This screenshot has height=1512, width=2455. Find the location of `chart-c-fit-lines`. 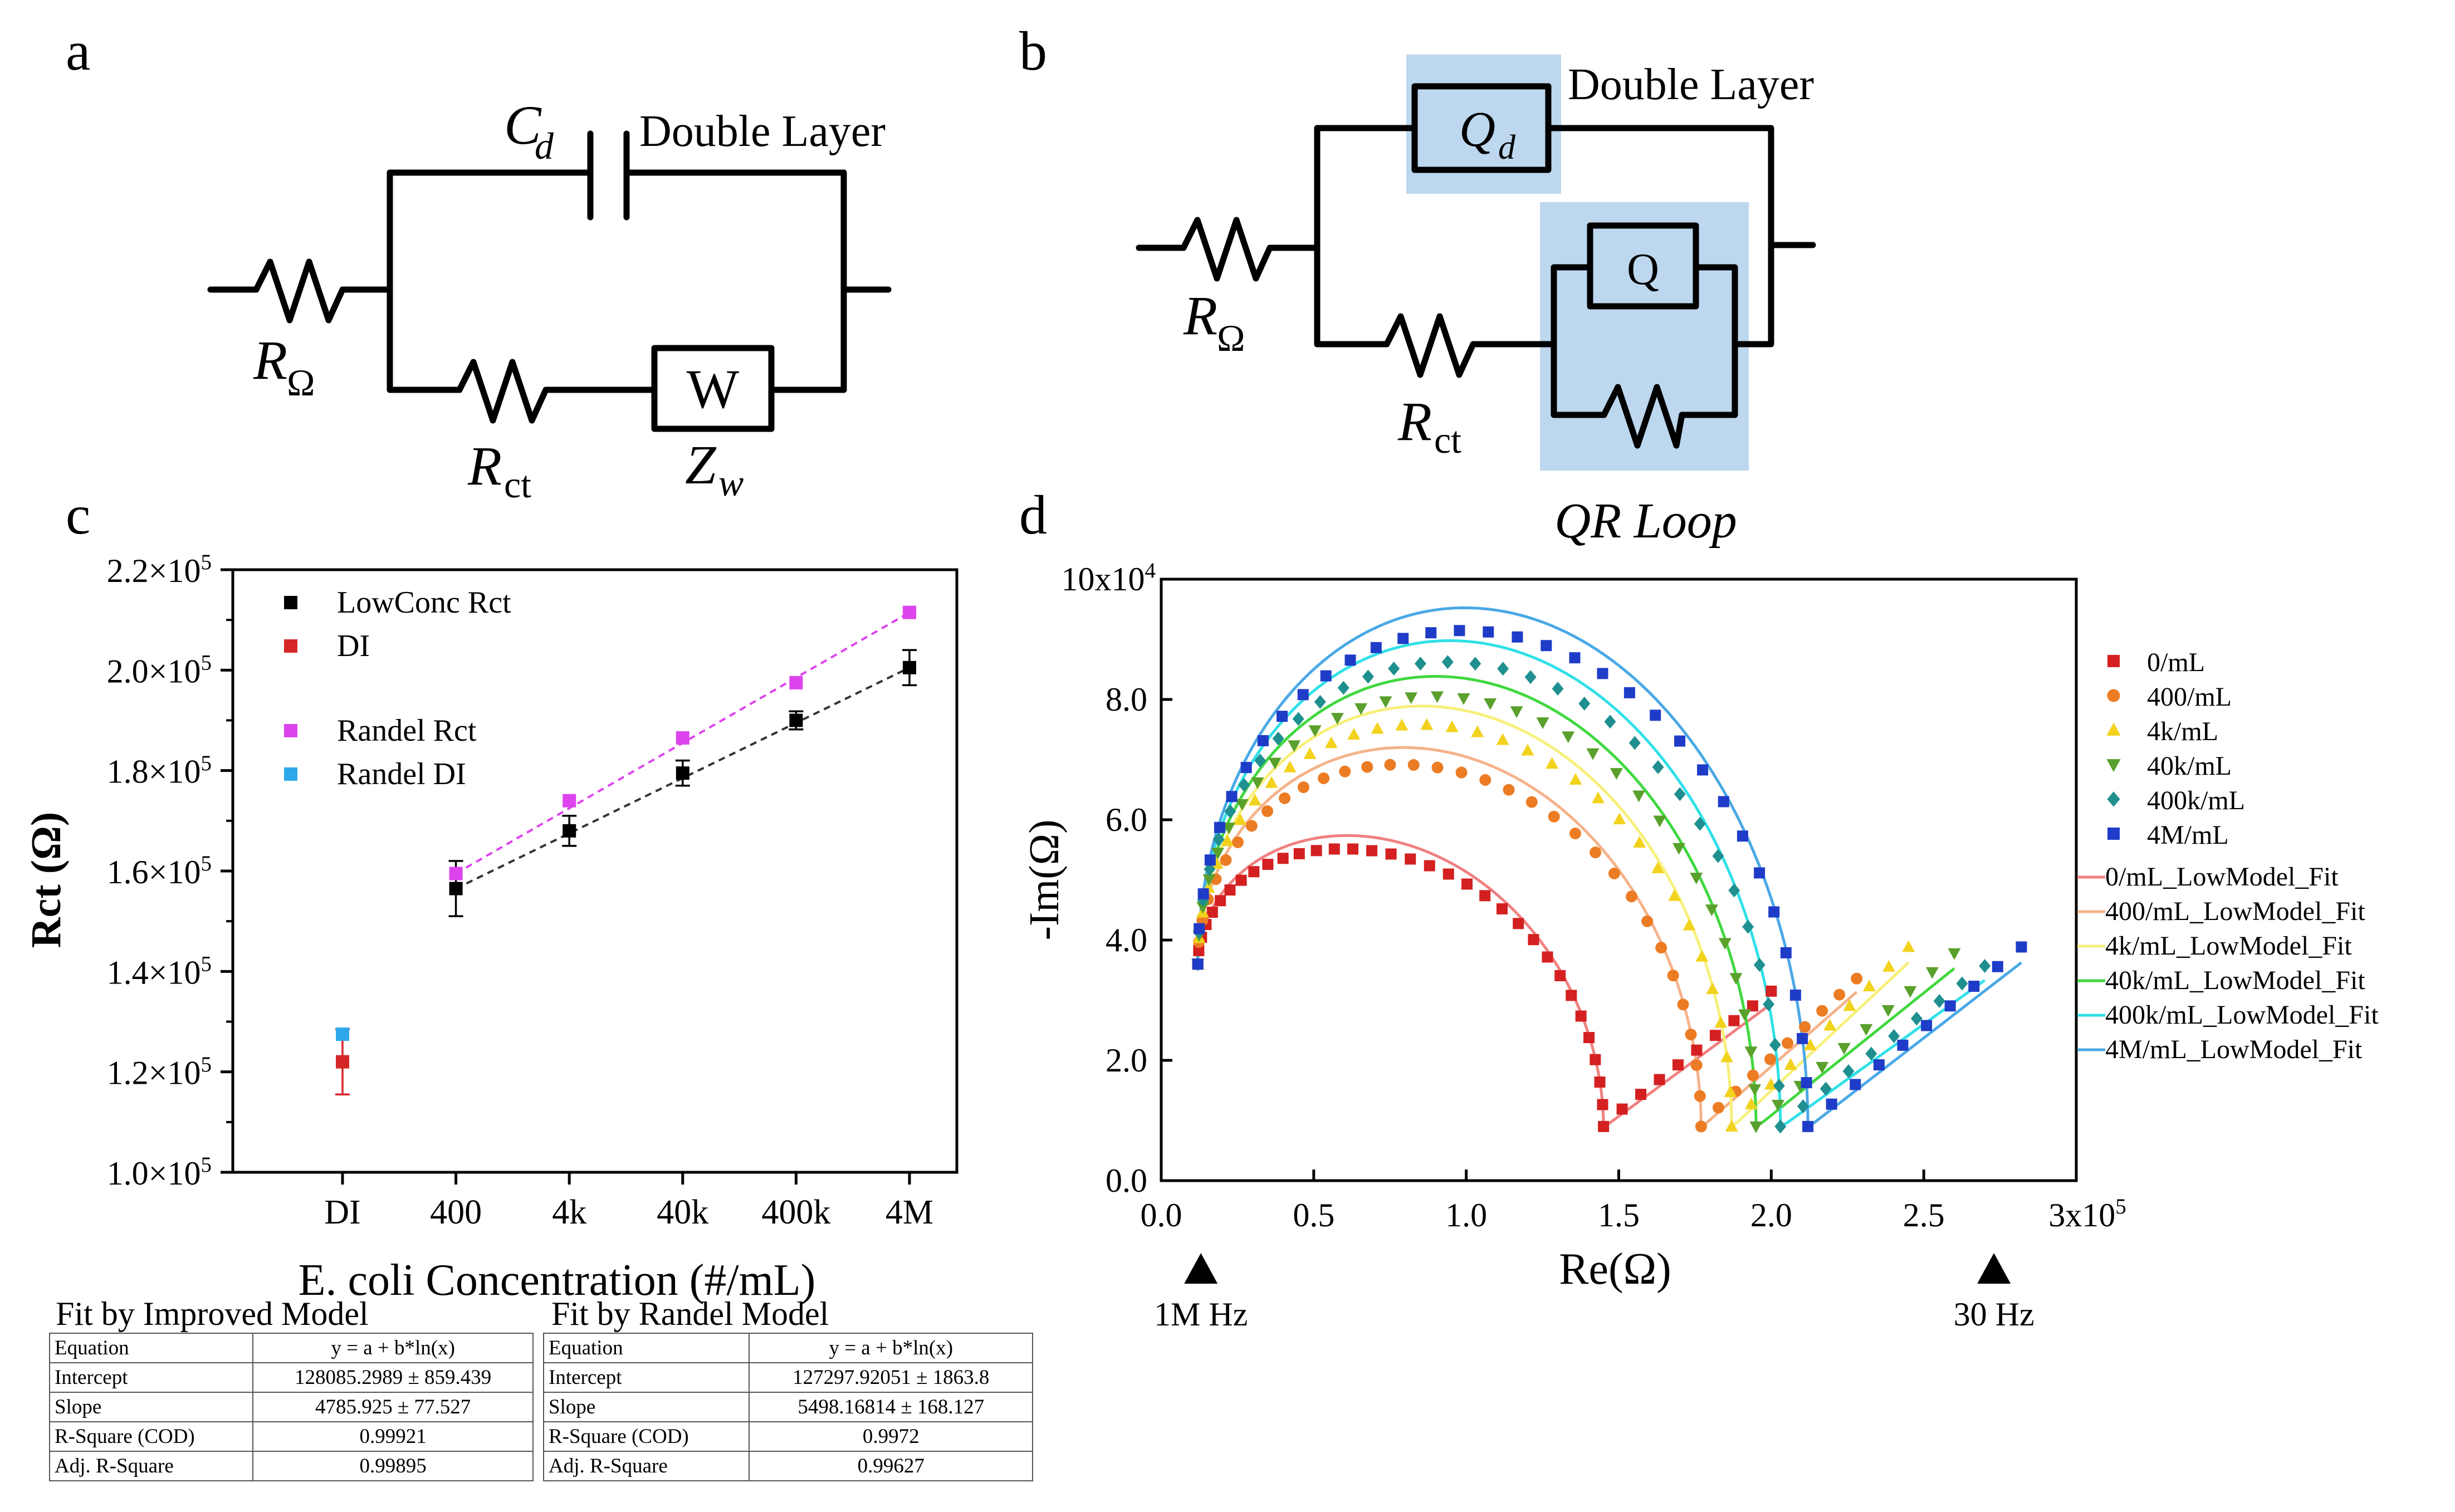

chart-c-fit-lines is located at coordinates (683, 750).